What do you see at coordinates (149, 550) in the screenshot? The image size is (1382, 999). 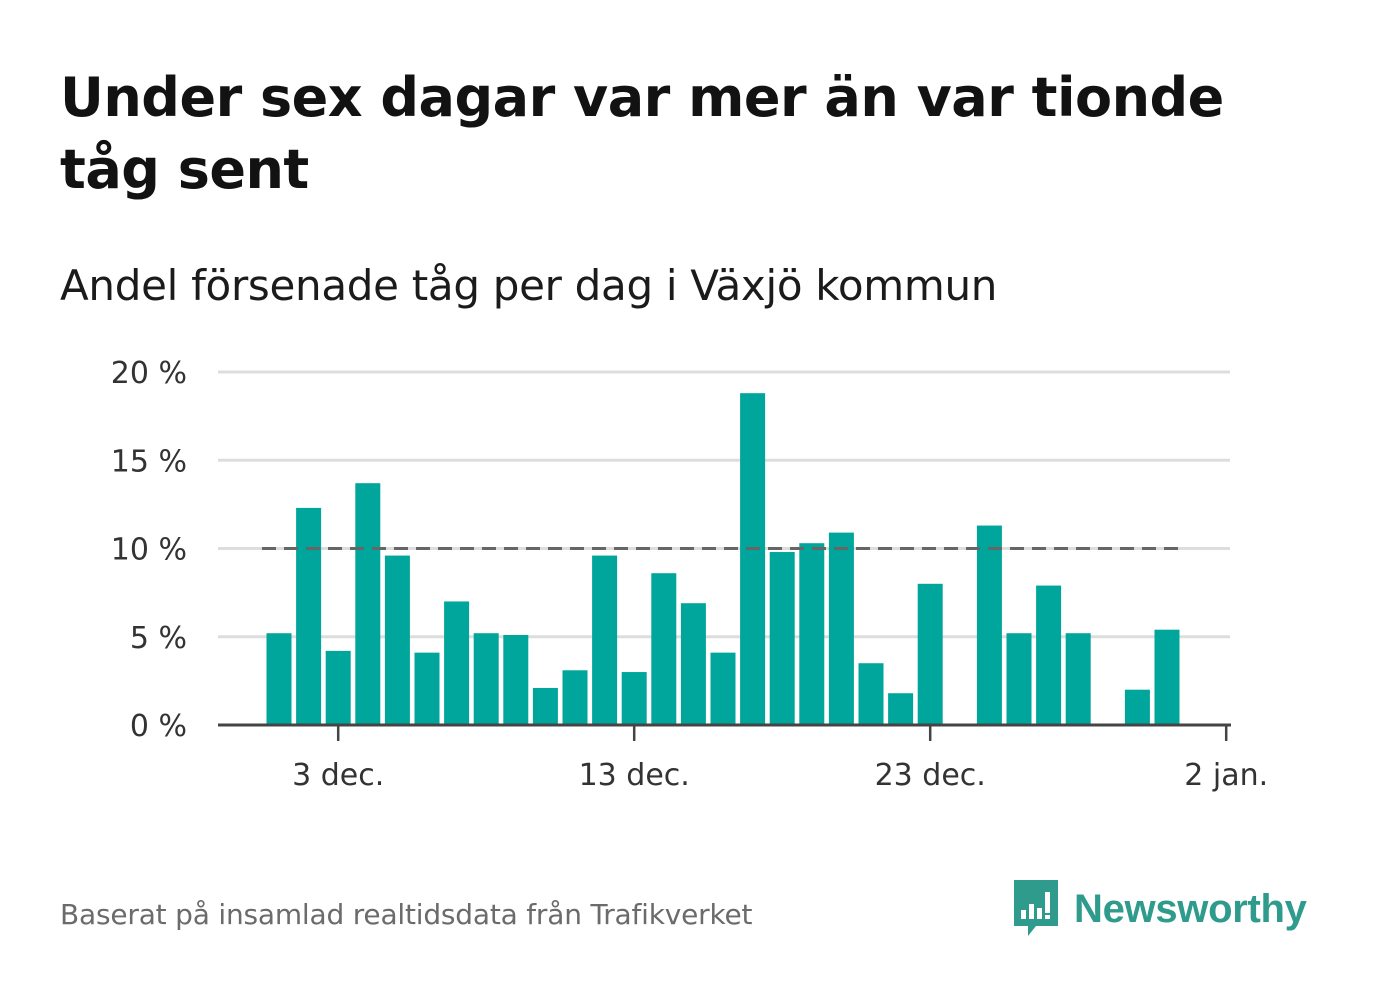 I see `y-tick-label: 10 %` at bounding box center [149, 550].